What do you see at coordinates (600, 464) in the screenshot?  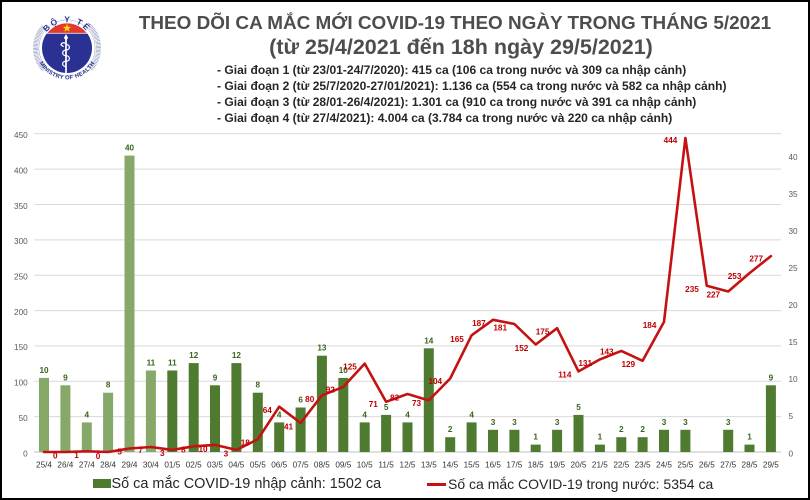 I see `svg-text: 21/5` at bounding box center [600, 464].